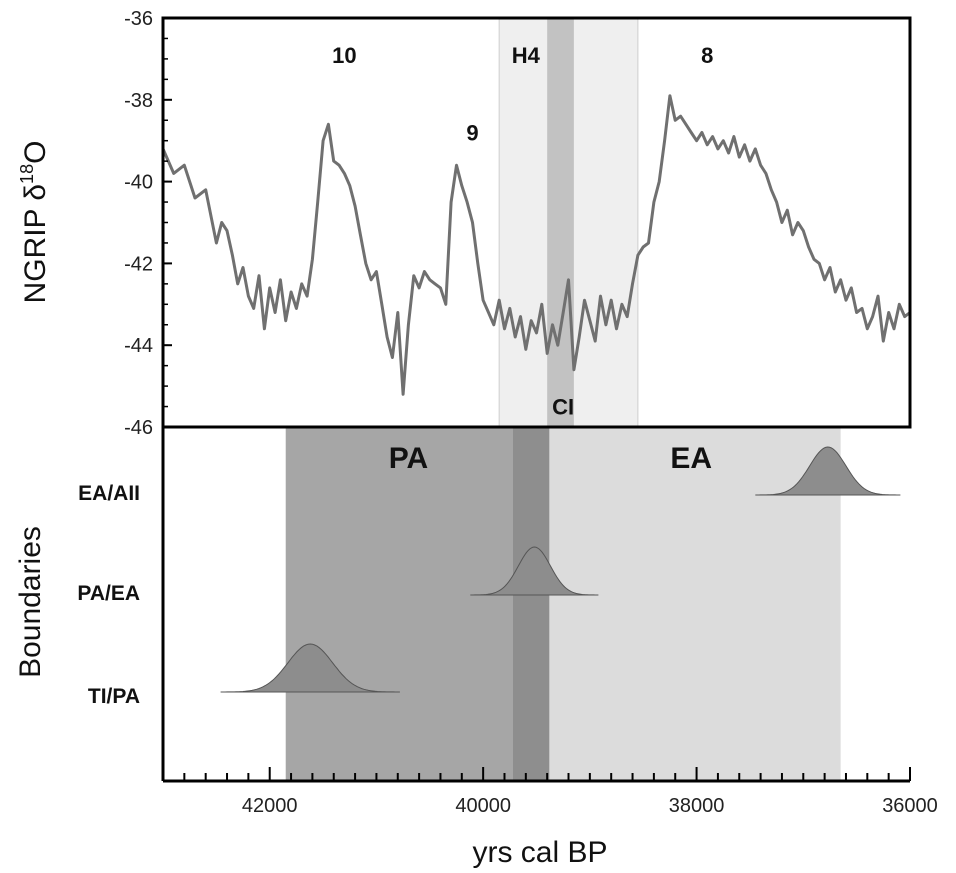  What do you see at coordinates (270, 806) in the screenshot?
I see `x-tick-label: 42000` at bounding box center [270, 806].